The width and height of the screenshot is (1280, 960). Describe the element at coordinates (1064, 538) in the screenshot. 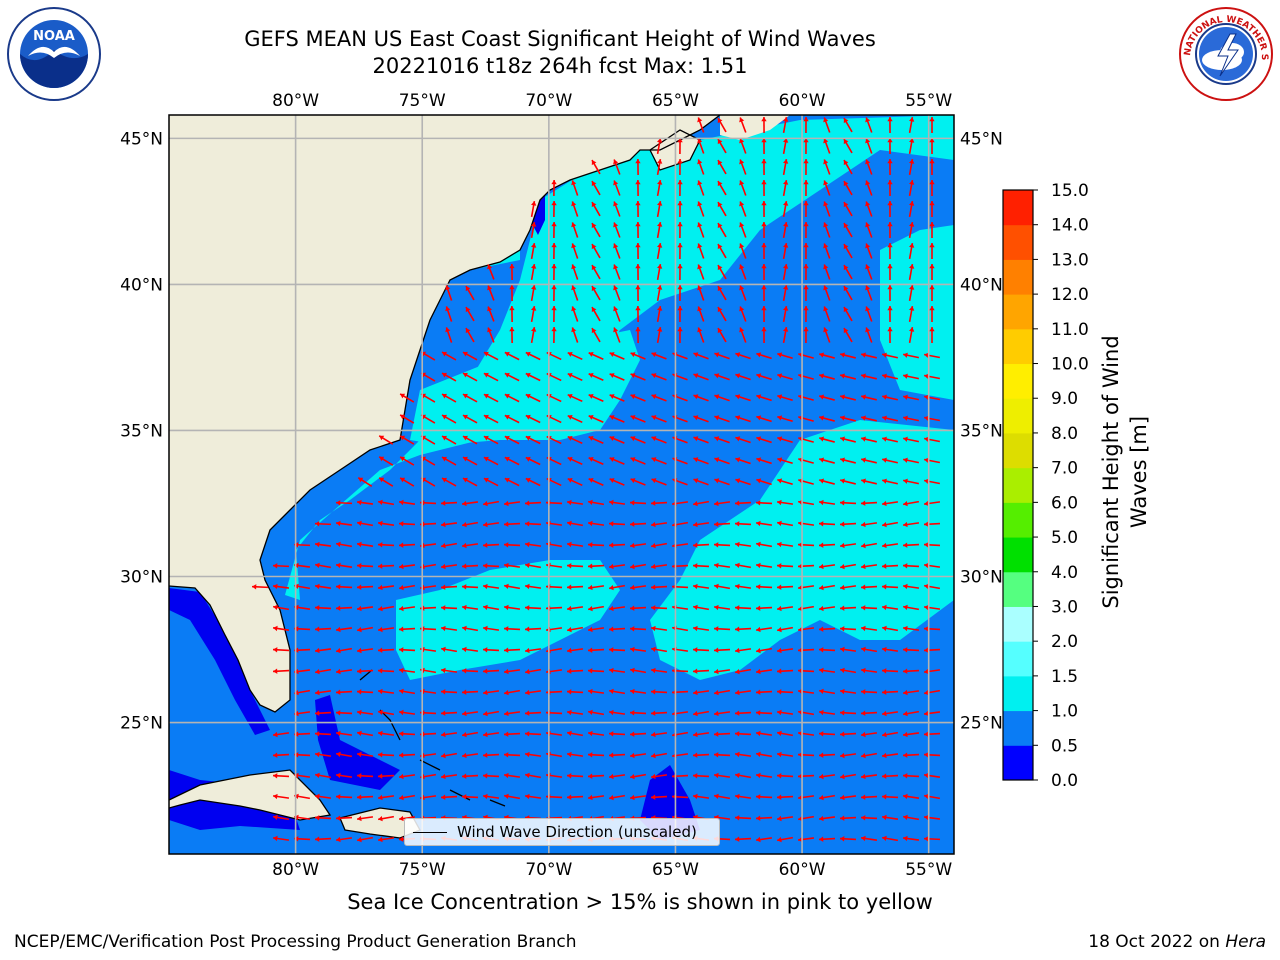

I see `colorbar-tick-label: 5.0` at that location.